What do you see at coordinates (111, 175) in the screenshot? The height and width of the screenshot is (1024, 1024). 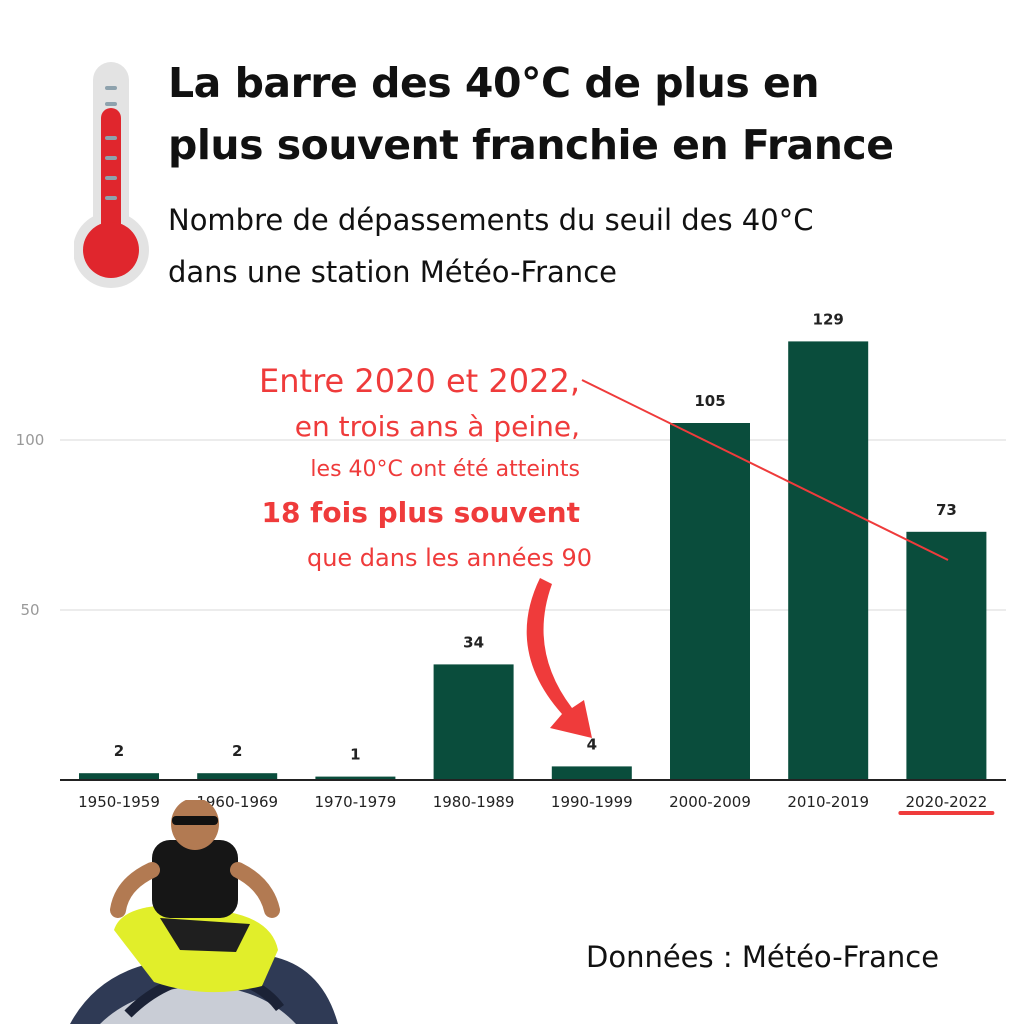 I see `thermometer-icon` at bounding box center [111, 175].